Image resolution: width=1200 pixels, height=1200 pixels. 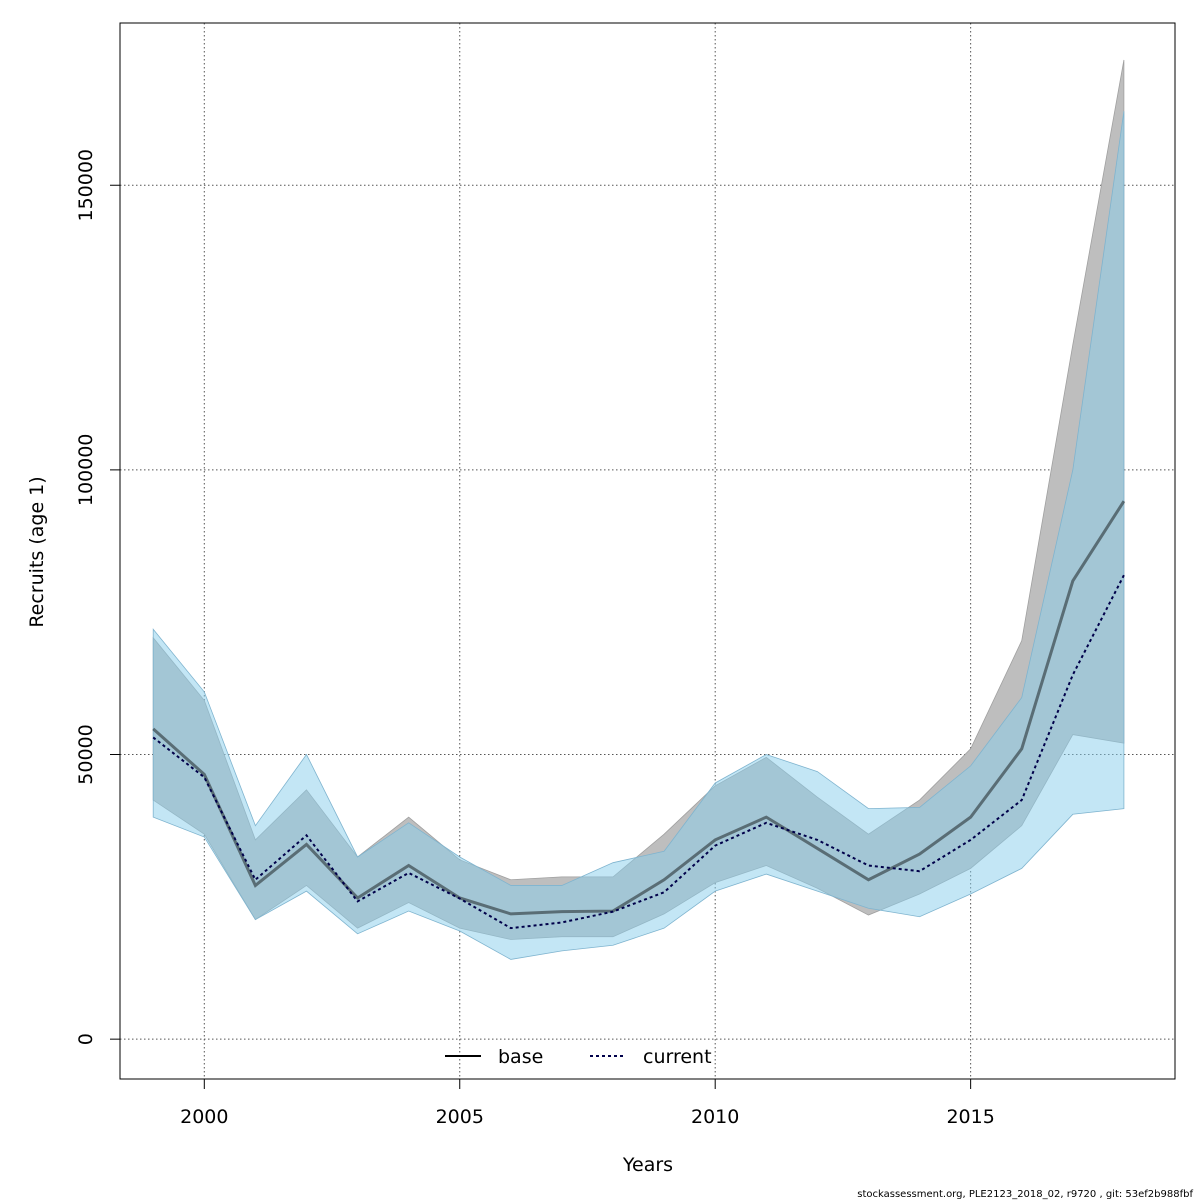 I want to click on x-axis-title: Years, so click(x=647, y=1165).